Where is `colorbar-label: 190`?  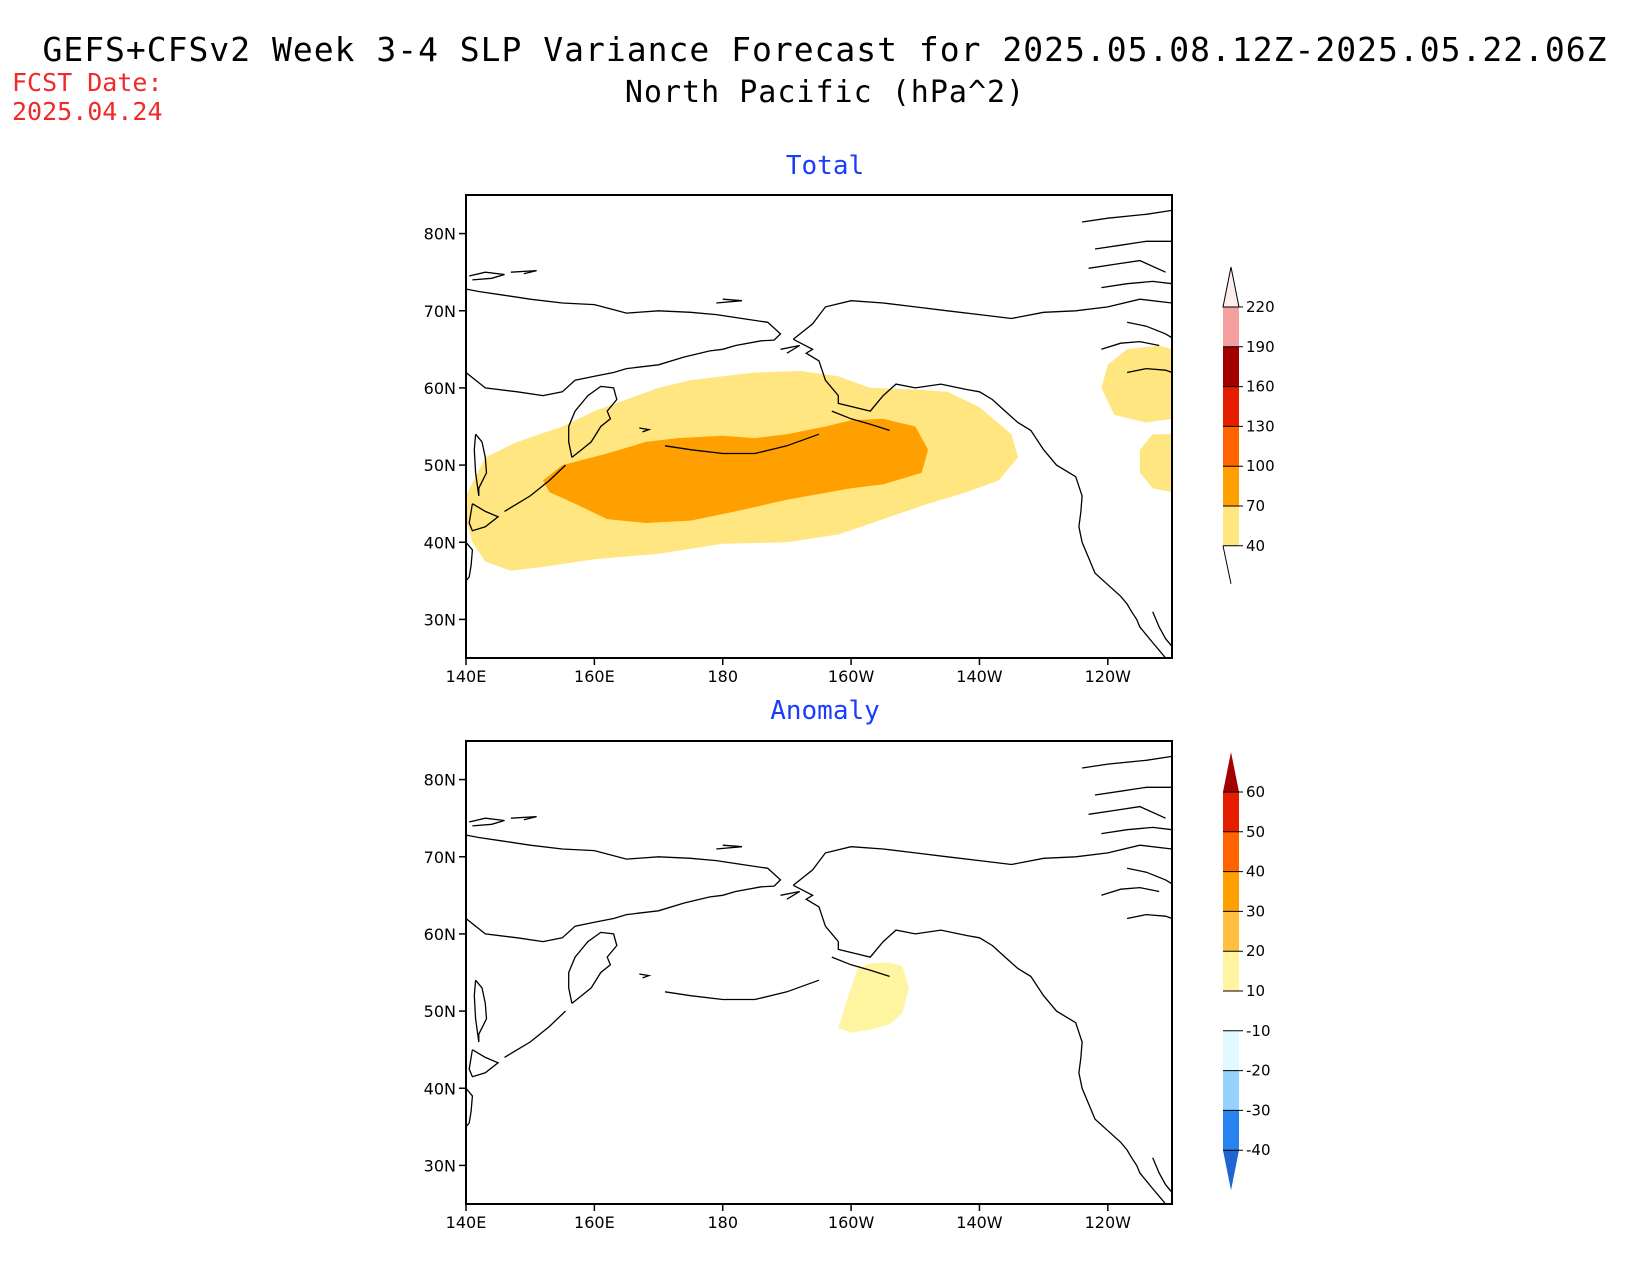
colorbar-label: 190 is located at coordinates (1260, 347).